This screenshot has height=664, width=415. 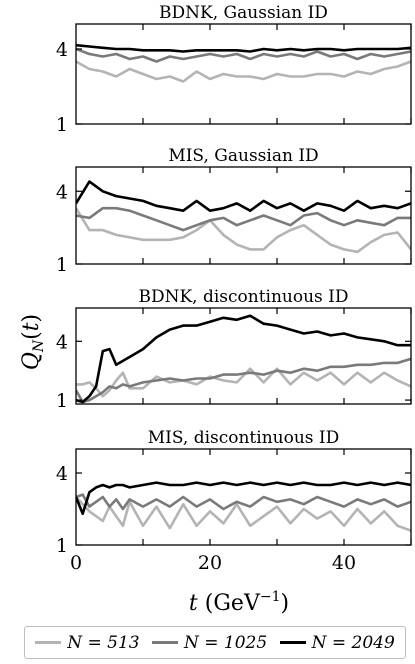 What do you see at coordinates (244, 438) in the screenshot?
I see `panel-title: MIS, discontinuous ID` at bounding box center [244, 438].